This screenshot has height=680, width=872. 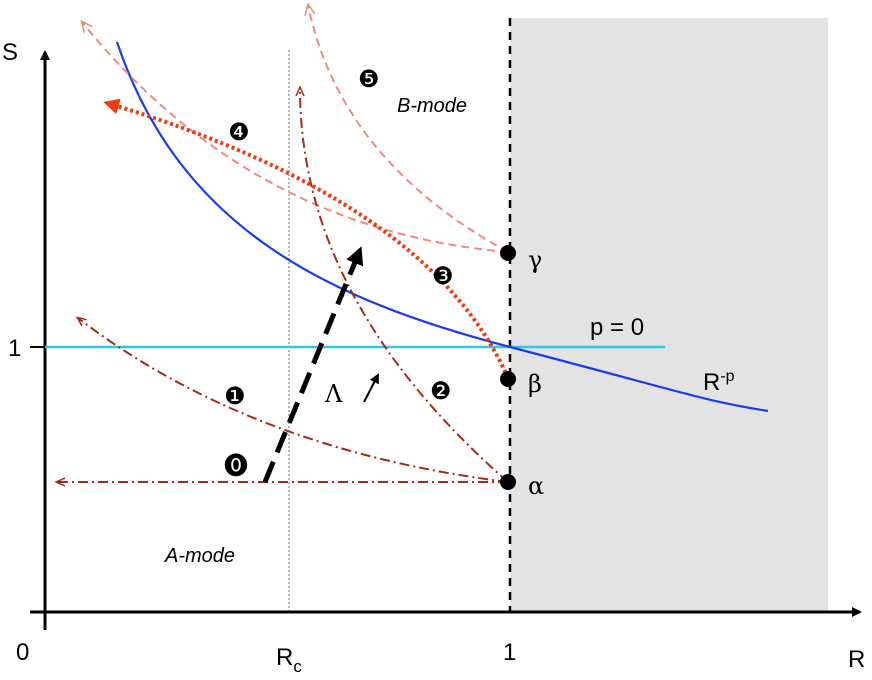 I want to click on rc-label: Rc, so click(x=289, y=659).